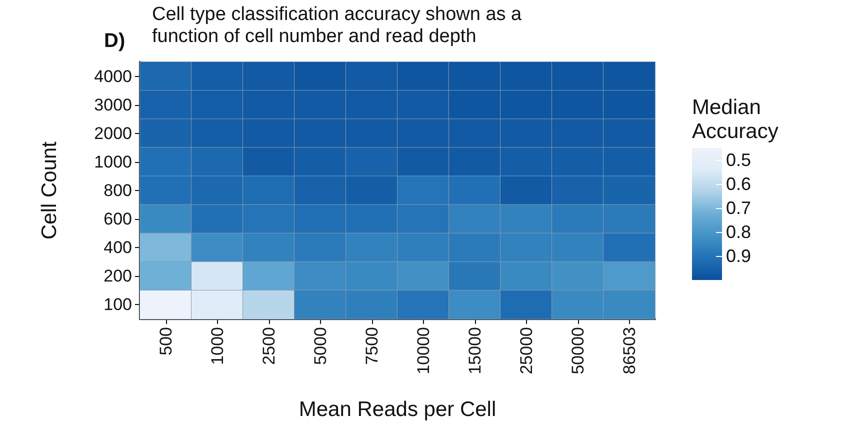  What do you see at coordinates (526, 350) in the screenshot?
I see `x-tick-label: 25000` at bounding box center [526, 350].